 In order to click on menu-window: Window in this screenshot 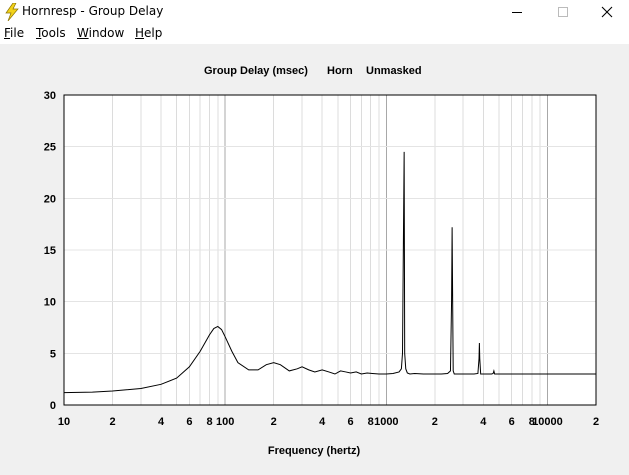, I will do `click(100, 33)`.